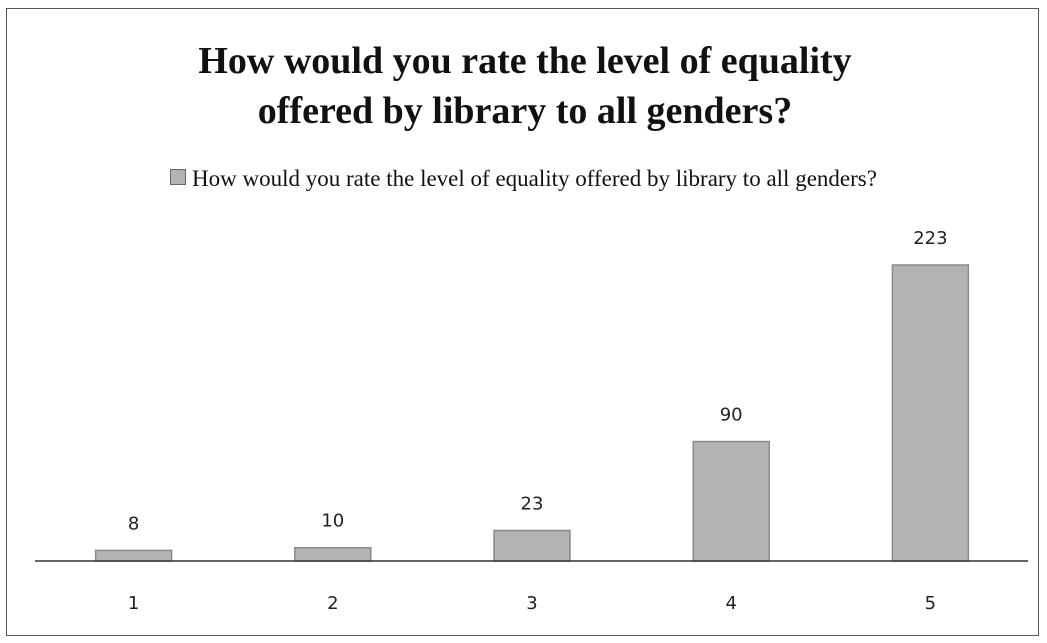 The width and height of the screenshot is (1047, 643). I want to click on data-label: 90, so click(731, 415).